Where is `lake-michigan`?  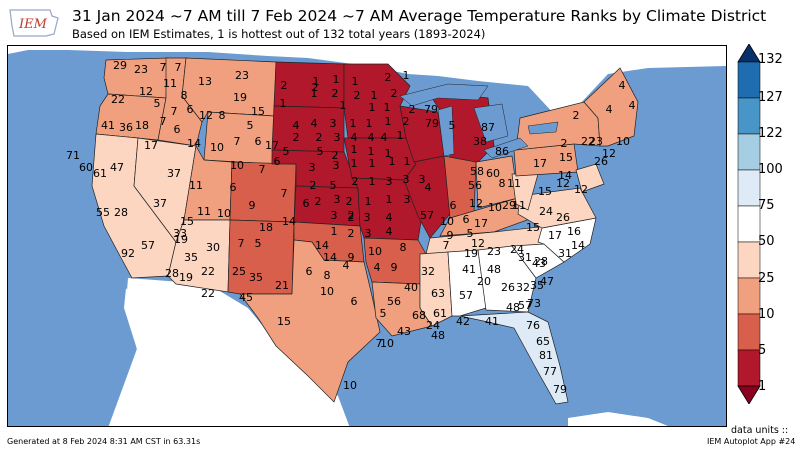
lake-michigan is located at coordinates (446, 131).